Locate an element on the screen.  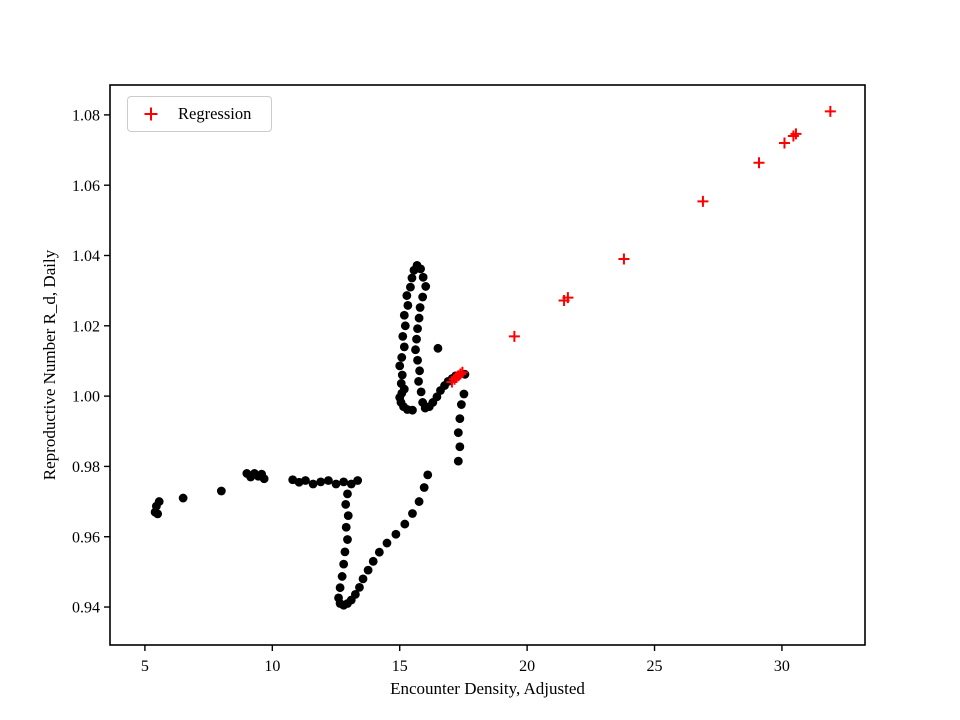
x-tick-label: 25 is located at coordinates (655, 666).